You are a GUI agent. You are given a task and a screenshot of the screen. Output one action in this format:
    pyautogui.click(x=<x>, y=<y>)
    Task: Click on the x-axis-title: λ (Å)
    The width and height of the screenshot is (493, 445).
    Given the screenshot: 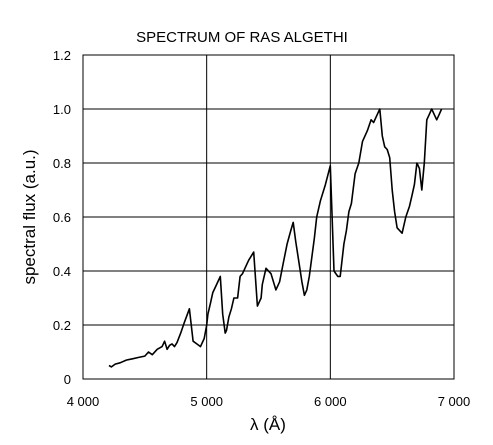 What is the action you would take?
    pyautogui.click(x=268, y=424)
    